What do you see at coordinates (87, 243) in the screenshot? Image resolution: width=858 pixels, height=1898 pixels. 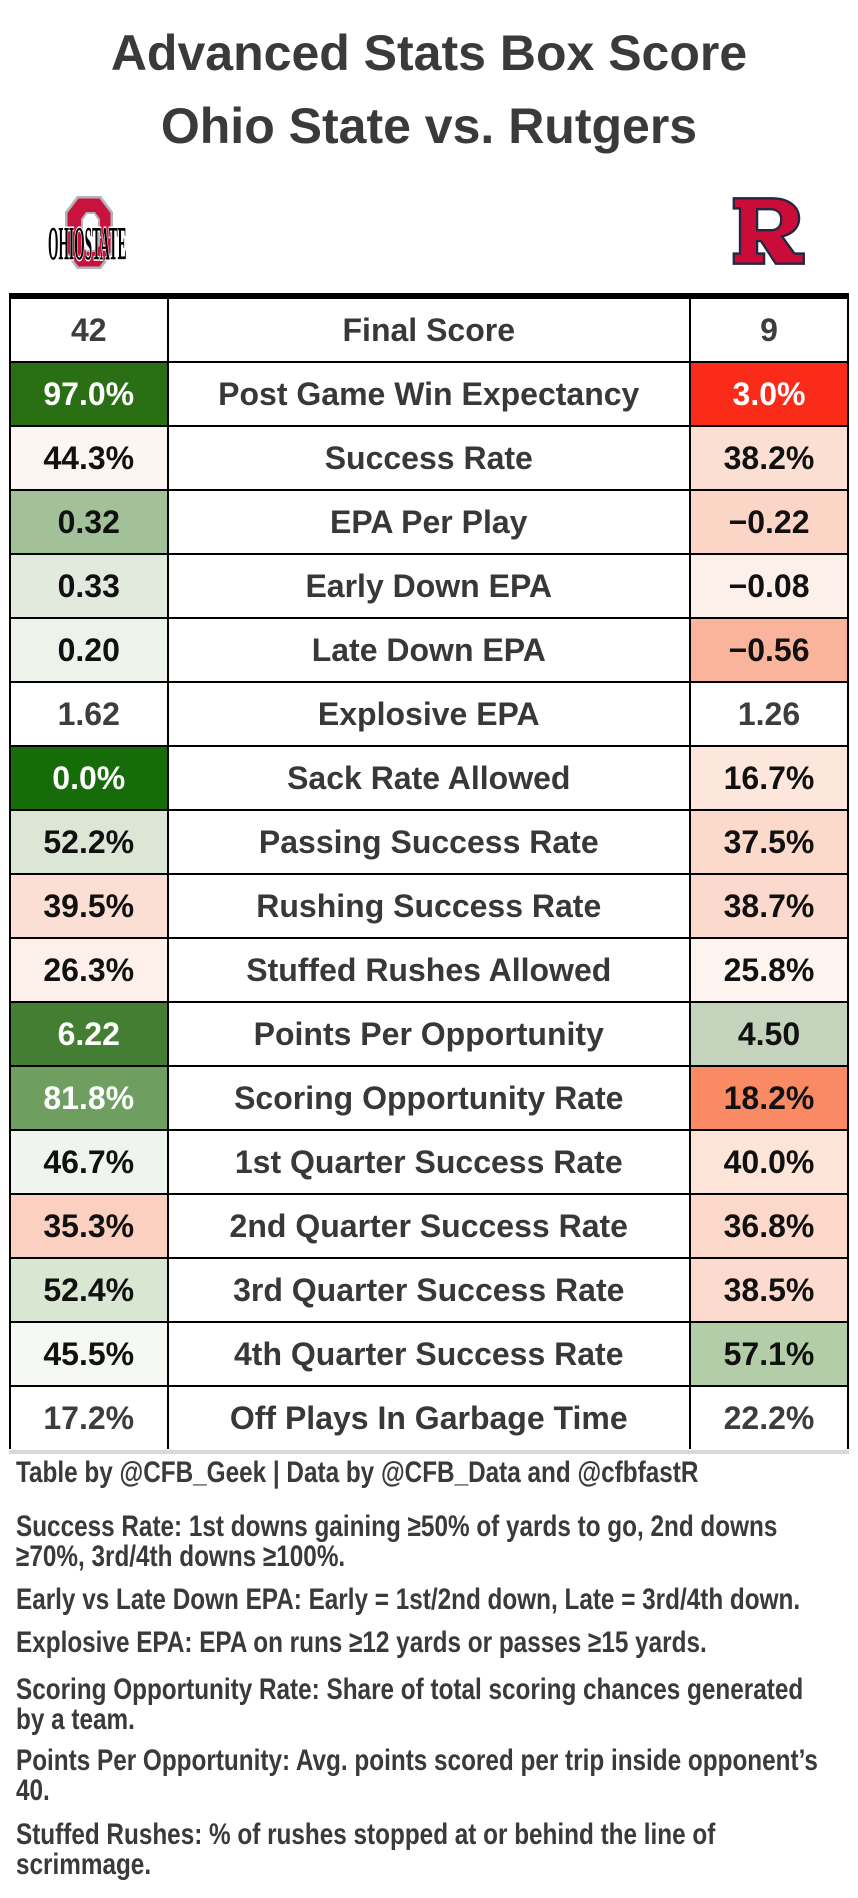 I see `svg-text: OHIOSTATE` at bounding box center [87, 243].